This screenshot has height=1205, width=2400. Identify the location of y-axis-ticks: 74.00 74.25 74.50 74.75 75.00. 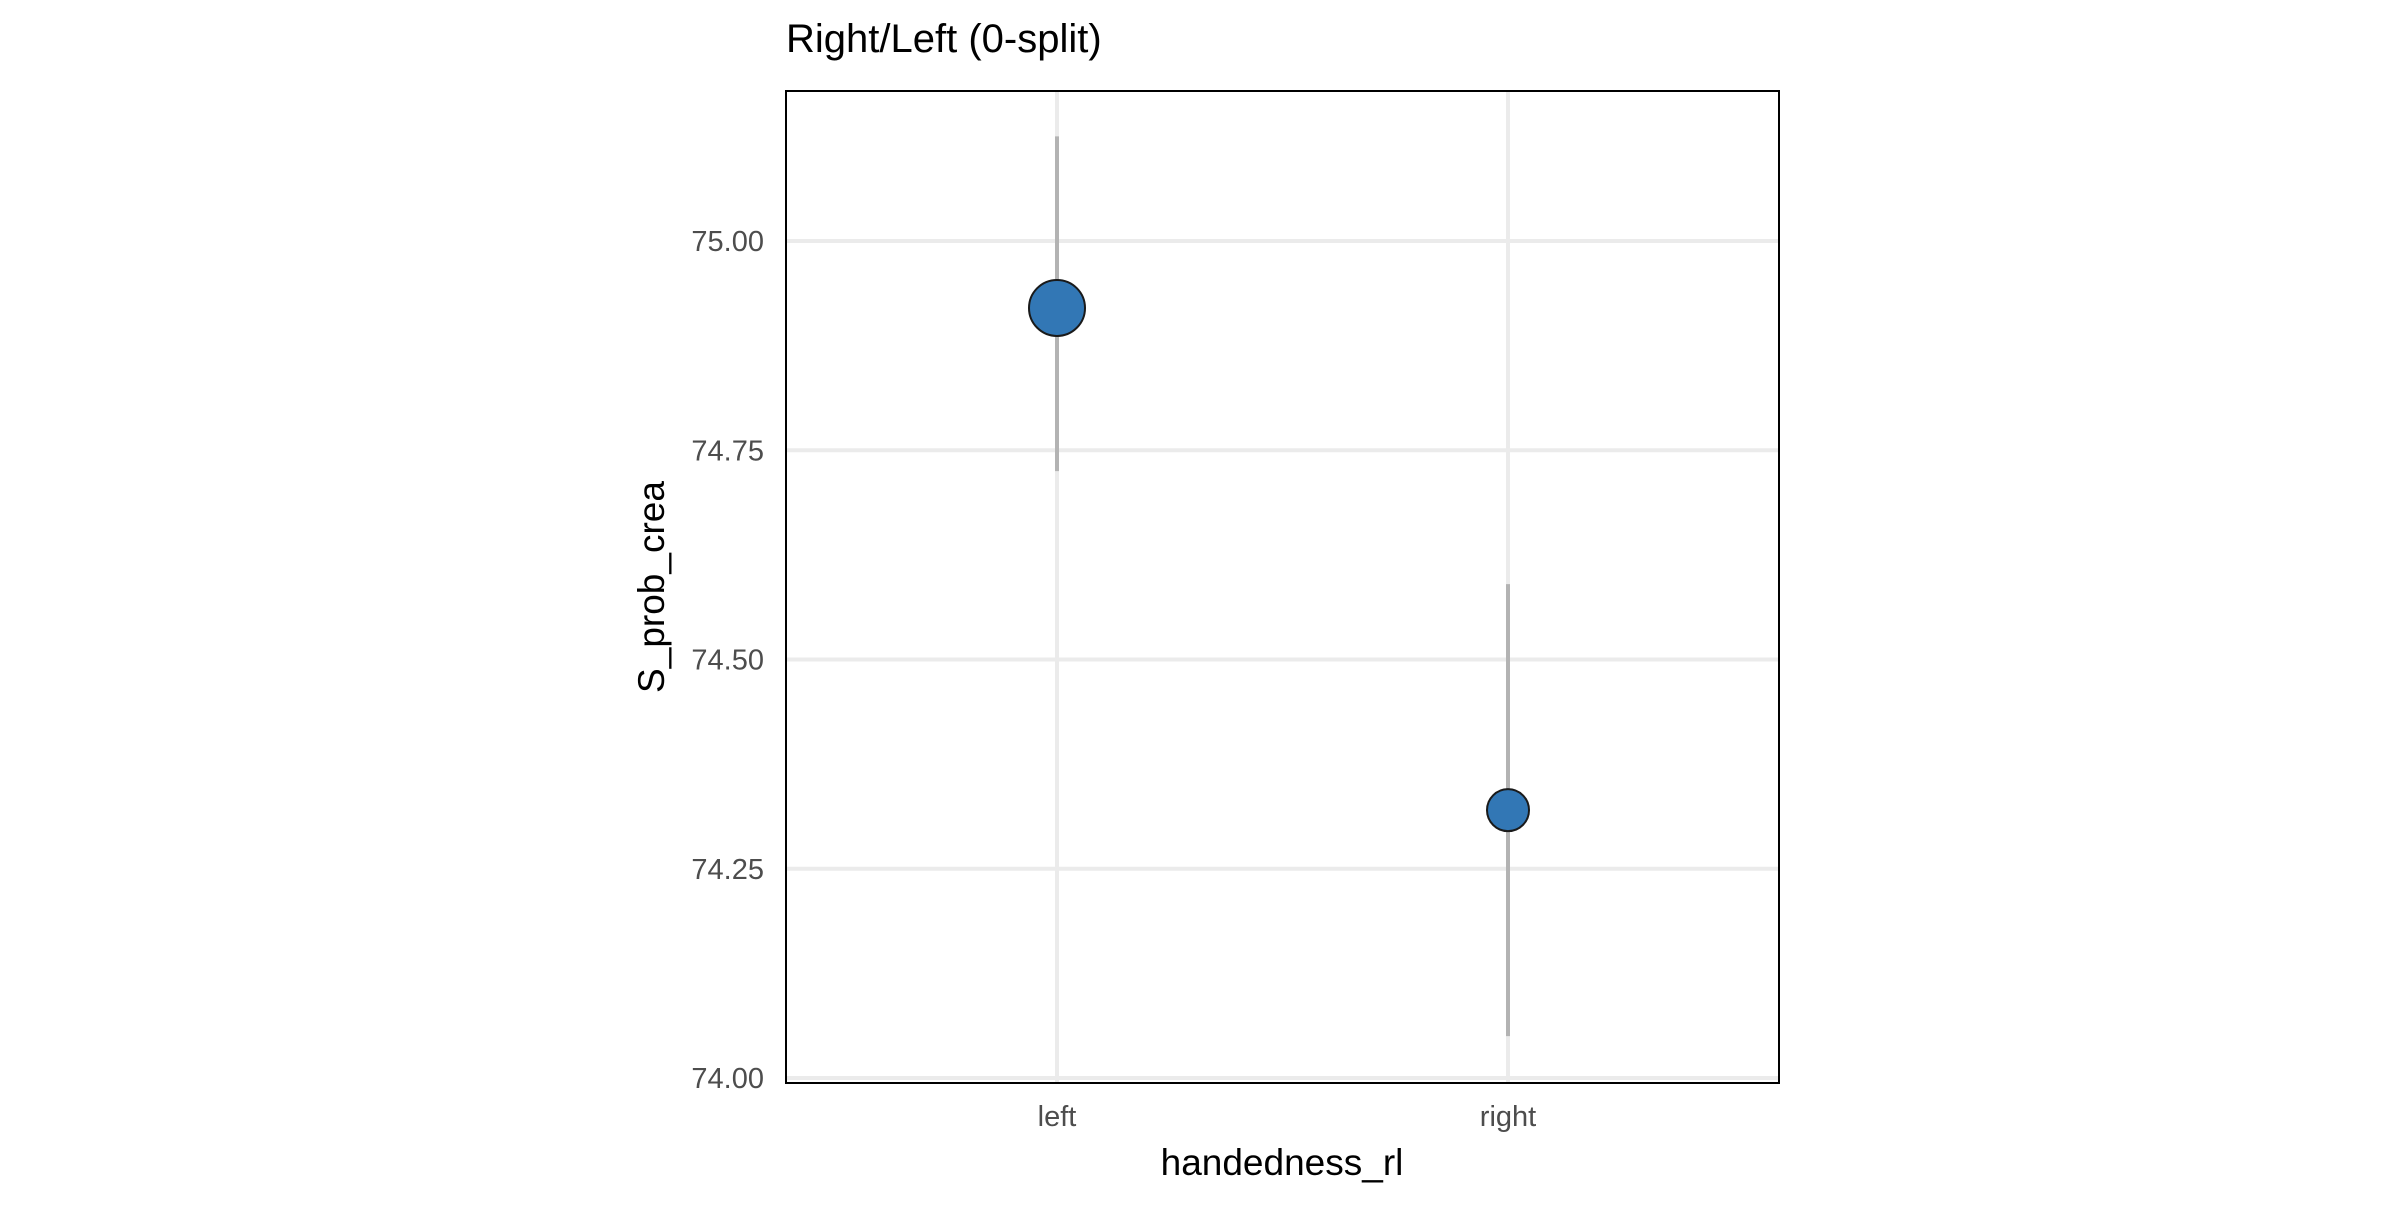
(727, 660).